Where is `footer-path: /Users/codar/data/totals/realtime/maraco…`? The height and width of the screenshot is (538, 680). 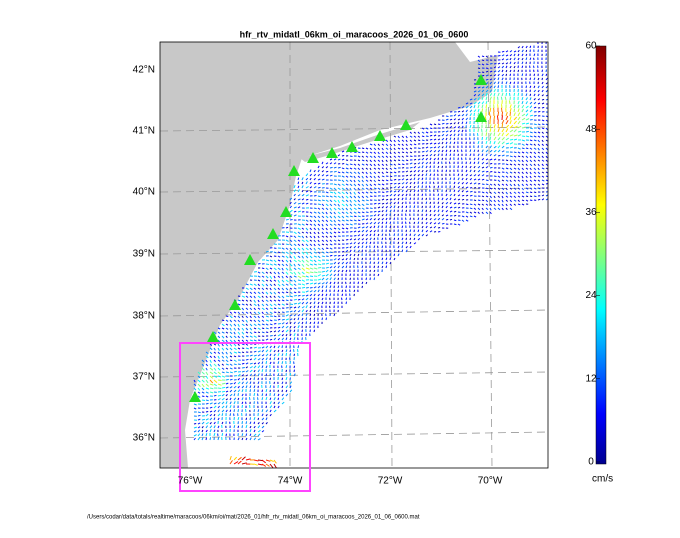
footer-path: /Users/codar/data/totals/realtime/maraco… is located at coordinates (253, 518).